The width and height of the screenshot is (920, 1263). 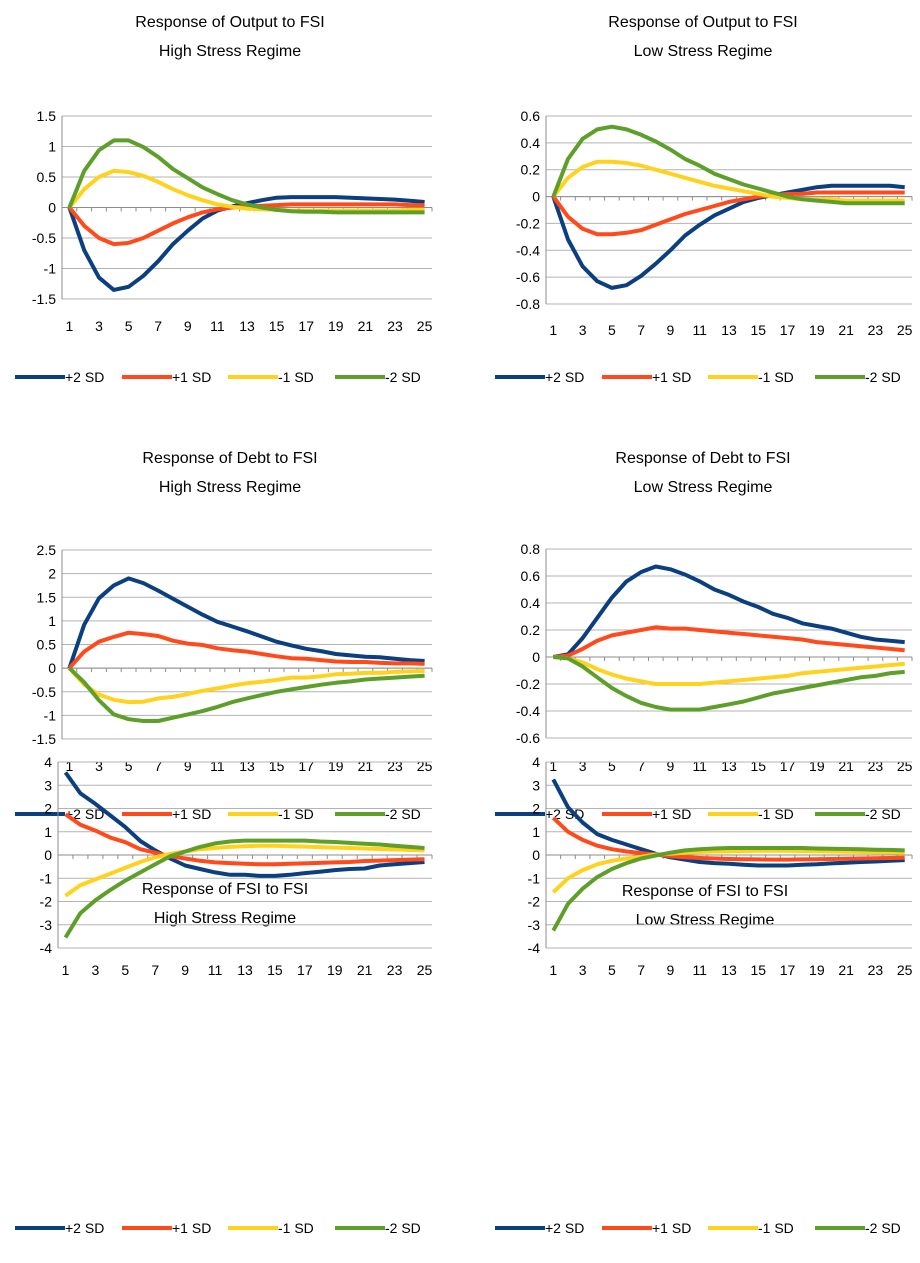 What do you see at coordinates (536, 762) in the screenshot?
I see `y-tick-label: 4` at bounding box center [536, 762].